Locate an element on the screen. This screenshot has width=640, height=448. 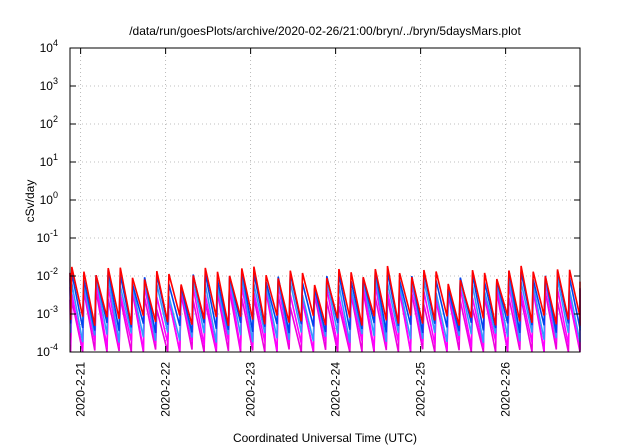
y-tick-label: 10² is located at coordinates (49, 122).